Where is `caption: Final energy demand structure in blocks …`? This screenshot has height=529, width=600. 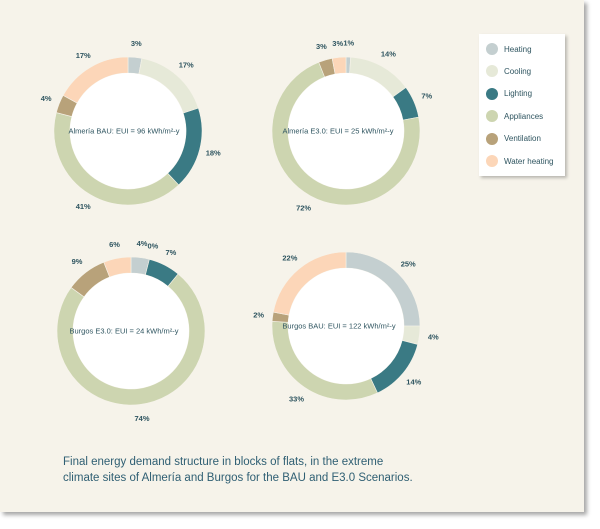 caption: Final energy demand structure in blocks … is located at coordinates (303, 470).